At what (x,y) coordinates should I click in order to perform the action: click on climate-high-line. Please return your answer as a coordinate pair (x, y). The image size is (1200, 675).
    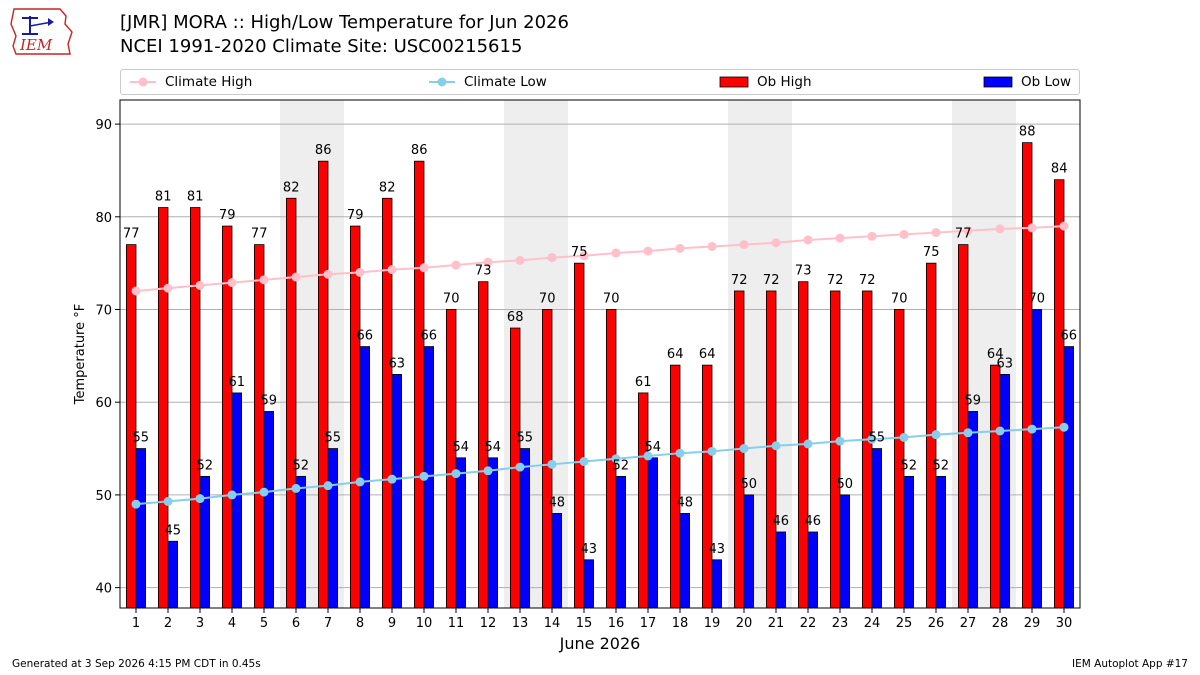
    Looking at the image, I should click on (600, 258).